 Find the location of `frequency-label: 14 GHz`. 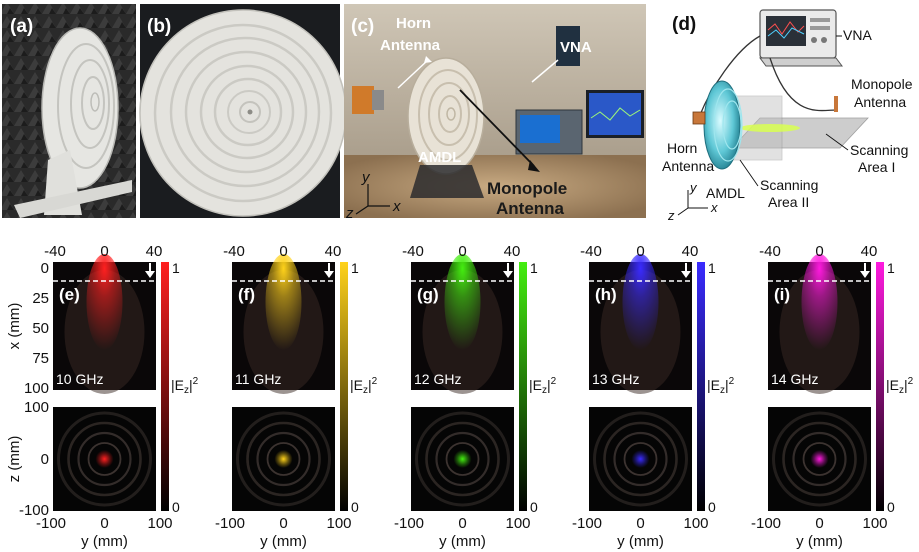

frequency-label: 14 GHz is located at coordinates (794, 379).